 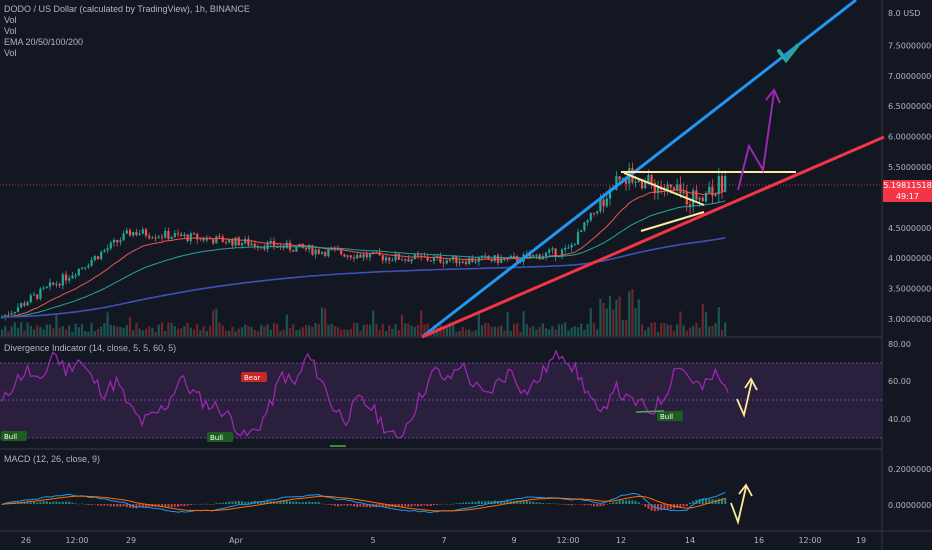 I want to click on rsi-axis: 80.00 60.00 40.00, so click(x=899, y=382).